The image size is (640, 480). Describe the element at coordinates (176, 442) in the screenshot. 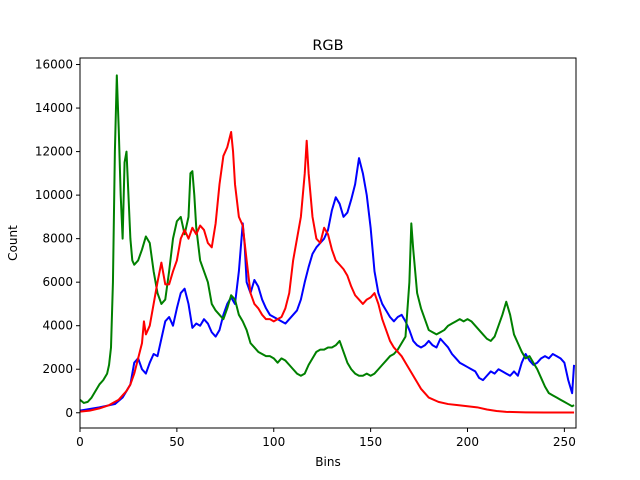

I see `x-tick-label: 50` at that location.